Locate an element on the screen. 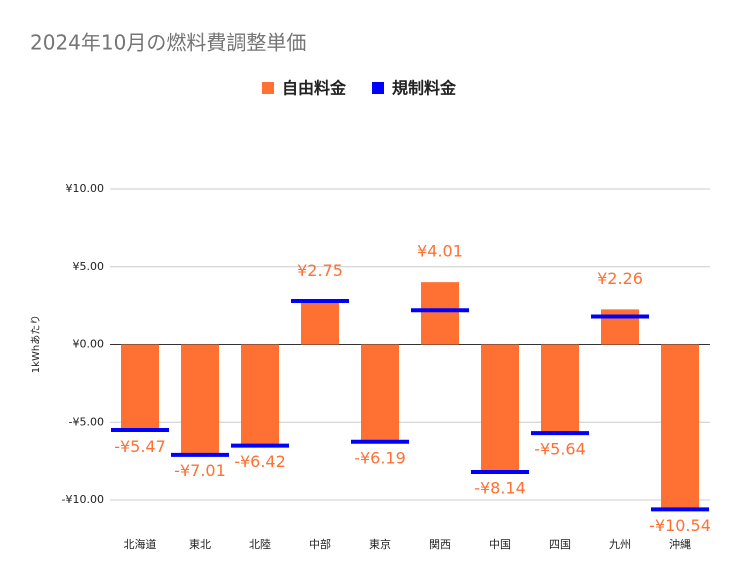  legend: 自由料金 規制料金 is located at coordinates (359, 88).